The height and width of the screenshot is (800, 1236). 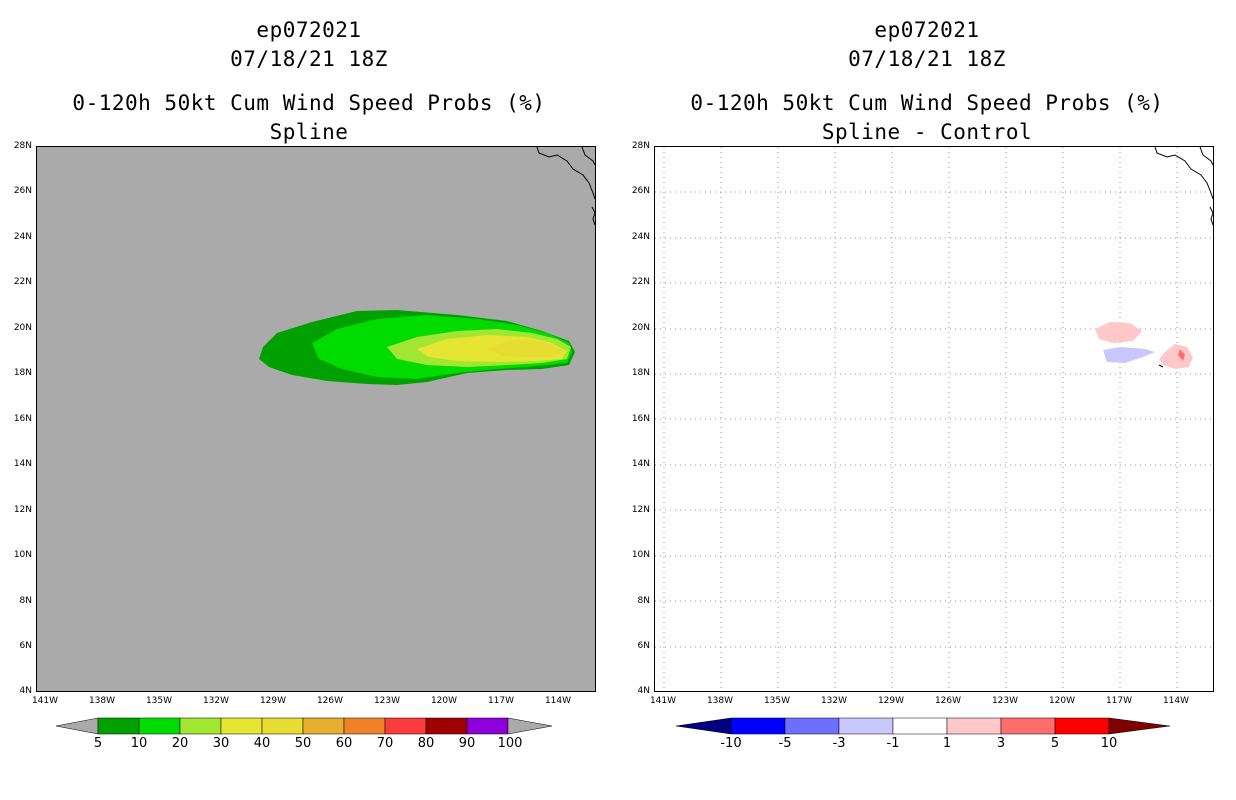 What do you see at coordinates (947, 743) in the screenshot?
I see `colorbar-label: 1` at bounding box center [947, 743].